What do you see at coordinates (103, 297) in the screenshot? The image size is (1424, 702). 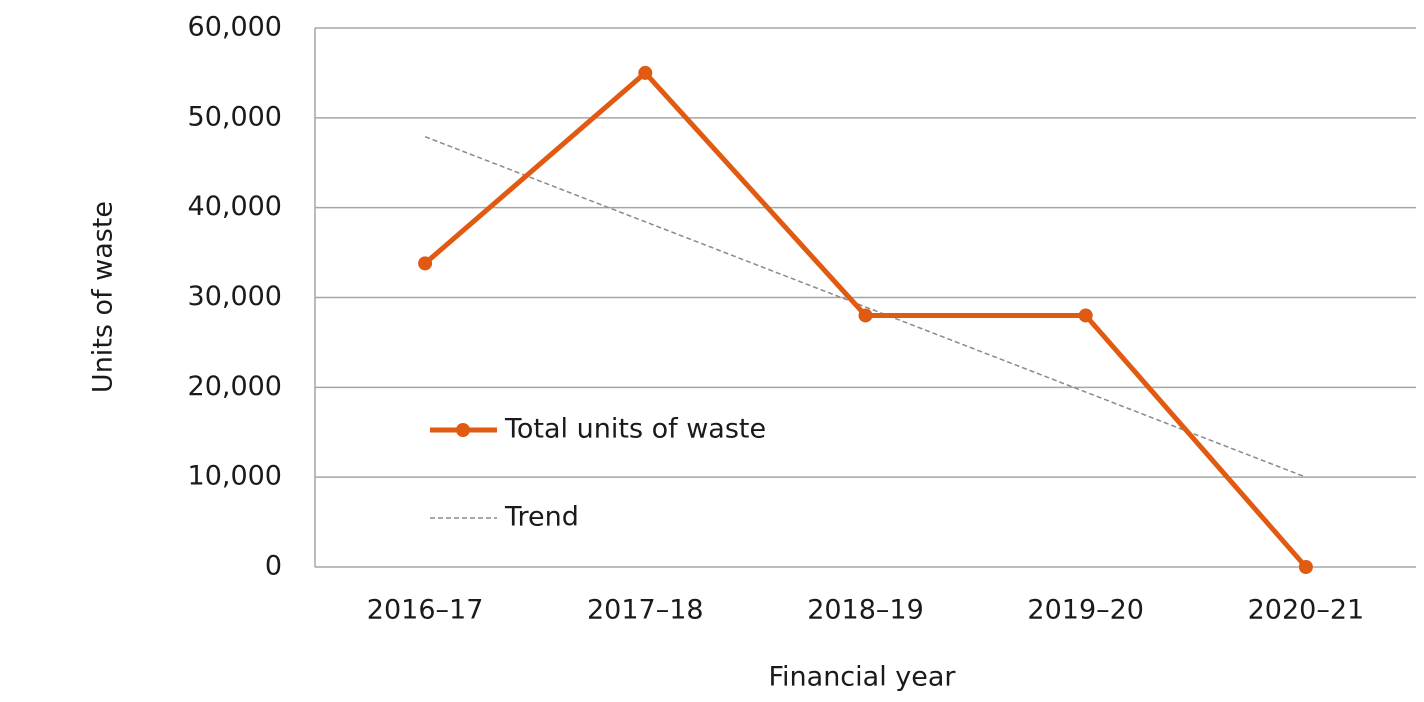 I see `y-axis-title: Units of waste` at bounding box center [103, 297].